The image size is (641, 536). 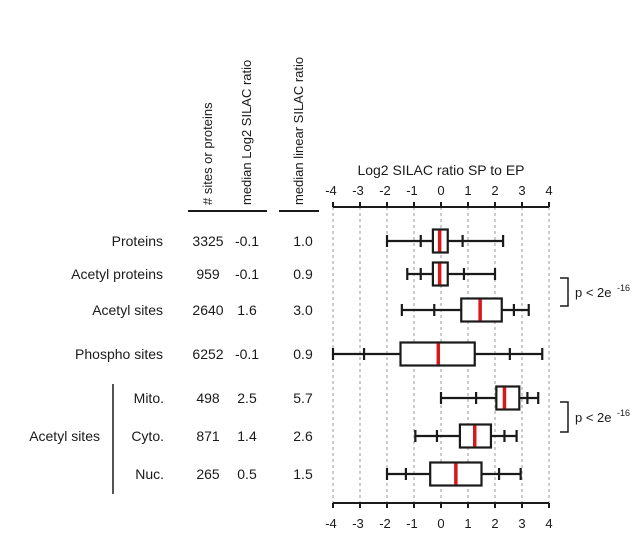 What do you see at coordinates (137, 241) in the screenshot?
I see `row-label: Proteins` at bounding box center [137, 241].